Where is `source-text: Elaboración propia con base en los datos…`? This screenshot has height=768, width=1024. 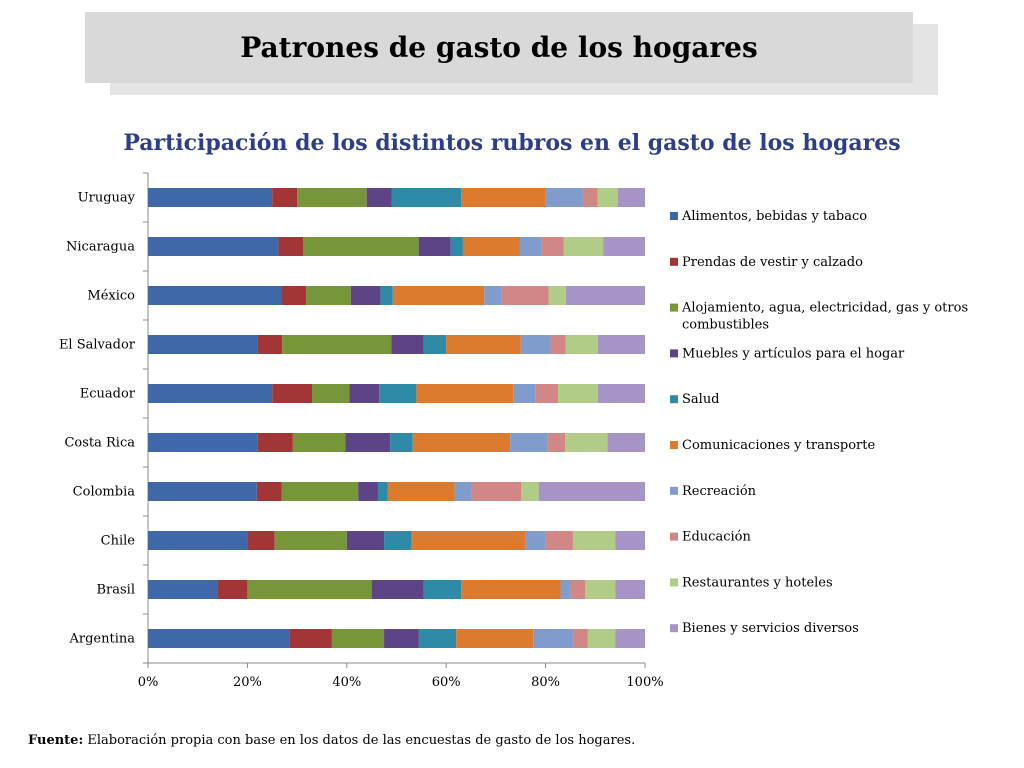 source-text: Elaboración propia con base en los datos… is located at coordinates (359, 740).